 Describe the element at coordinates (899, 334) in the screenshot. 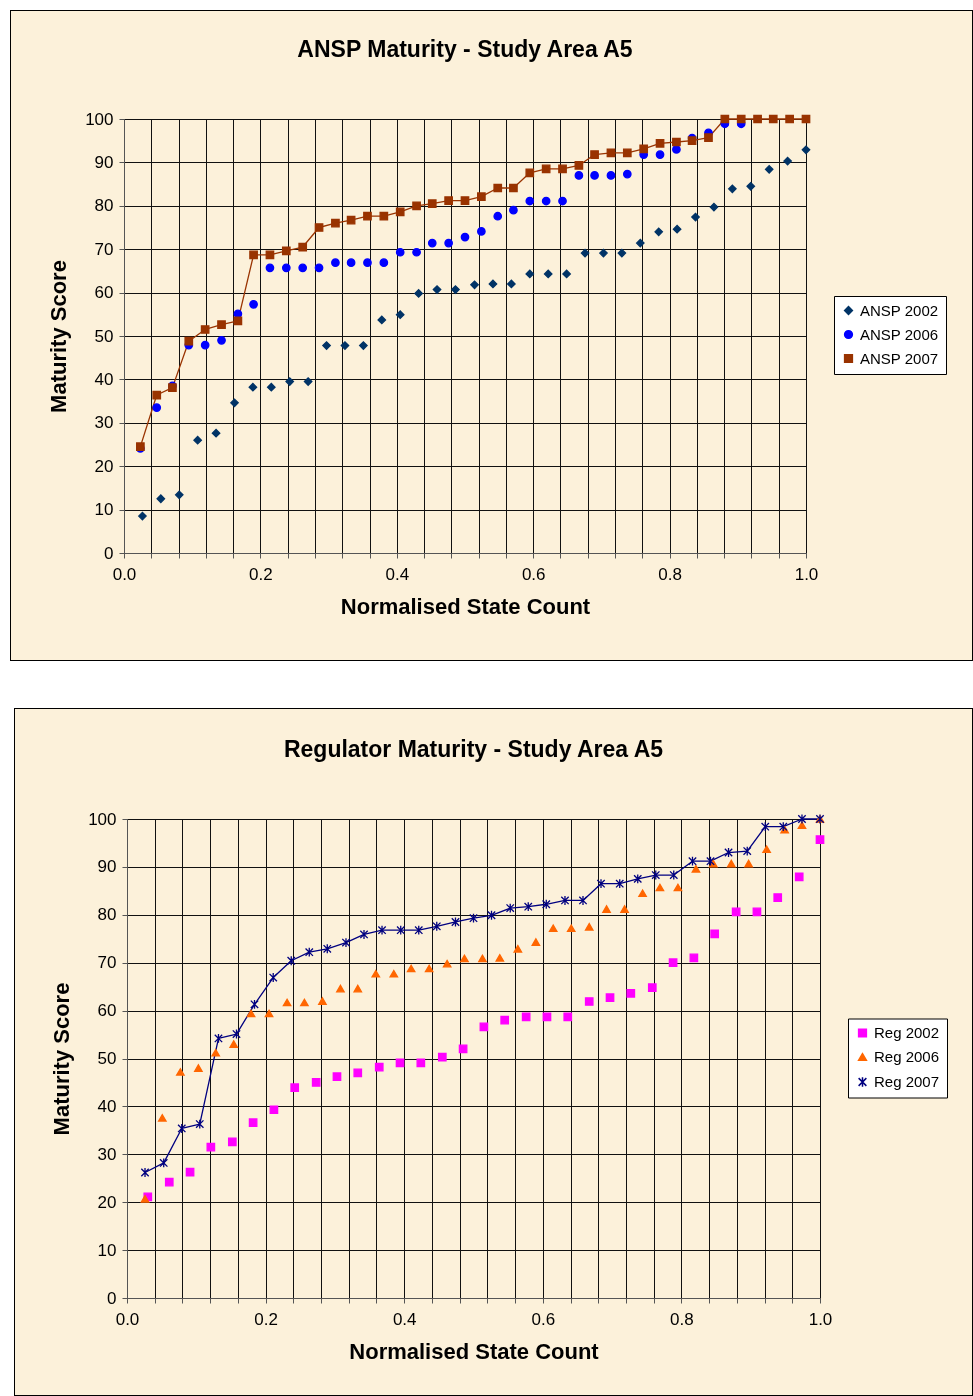

I see `legend-label: ANSP 2006` at that location.